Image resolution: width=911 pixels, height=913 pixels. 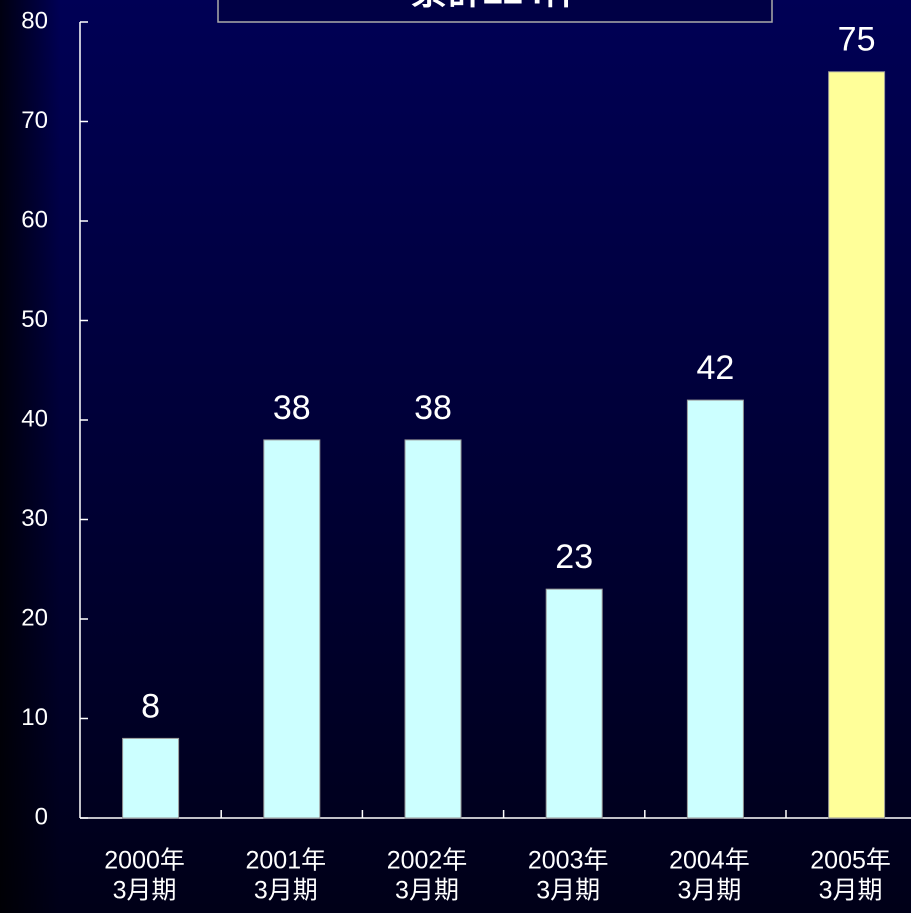 What do you see at coordinates (34, 219) in the screenshot?
I see `y-tick-label: 60` at bounding box center [34, 219].